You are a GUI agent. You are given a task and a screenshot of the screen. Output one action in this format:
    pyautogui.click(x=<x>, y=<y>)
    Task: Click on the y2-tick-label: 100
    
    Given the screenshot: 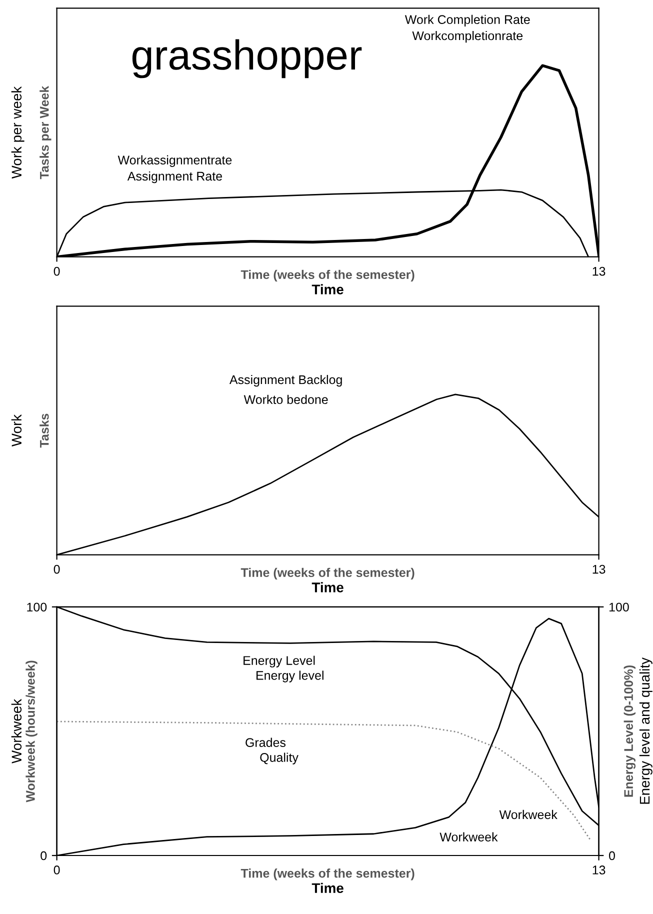 What is the action you would take?
    pyautogui.click(x=619, y=607)
    